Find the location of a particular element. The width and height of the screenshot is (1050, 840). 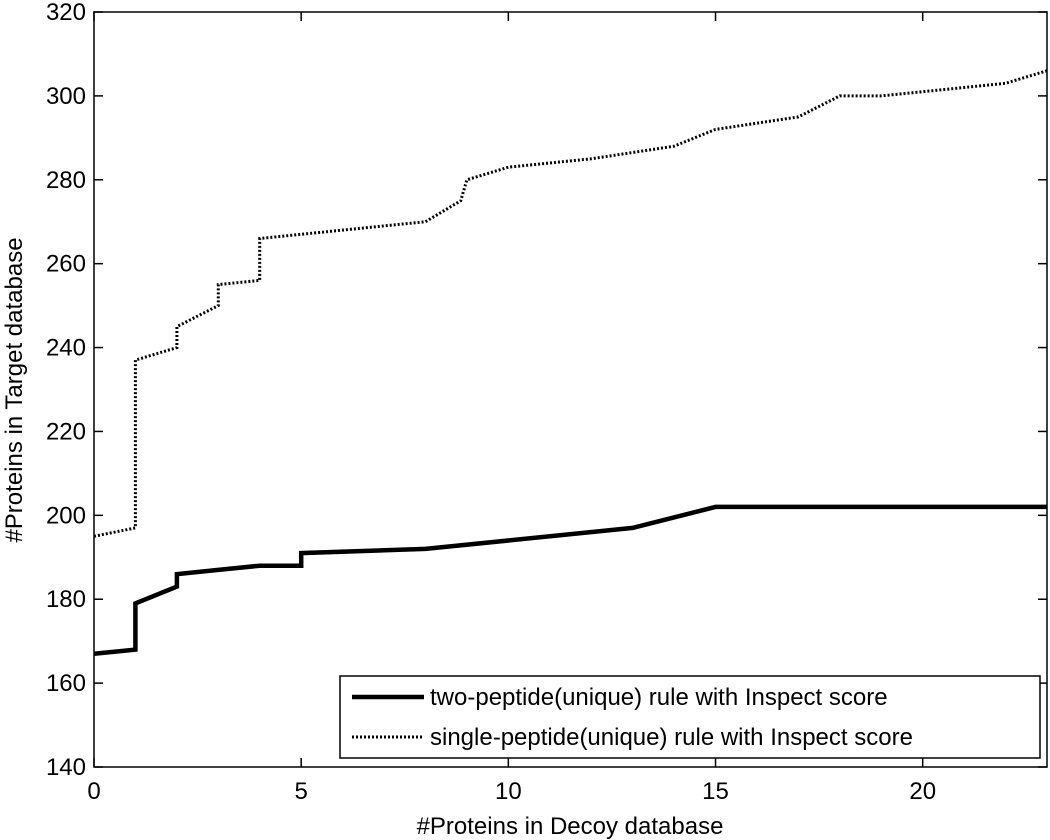

y-tick-labels: 140 160 180 200 220 240 260 280 300 320 is located at coordinates (66, 390).